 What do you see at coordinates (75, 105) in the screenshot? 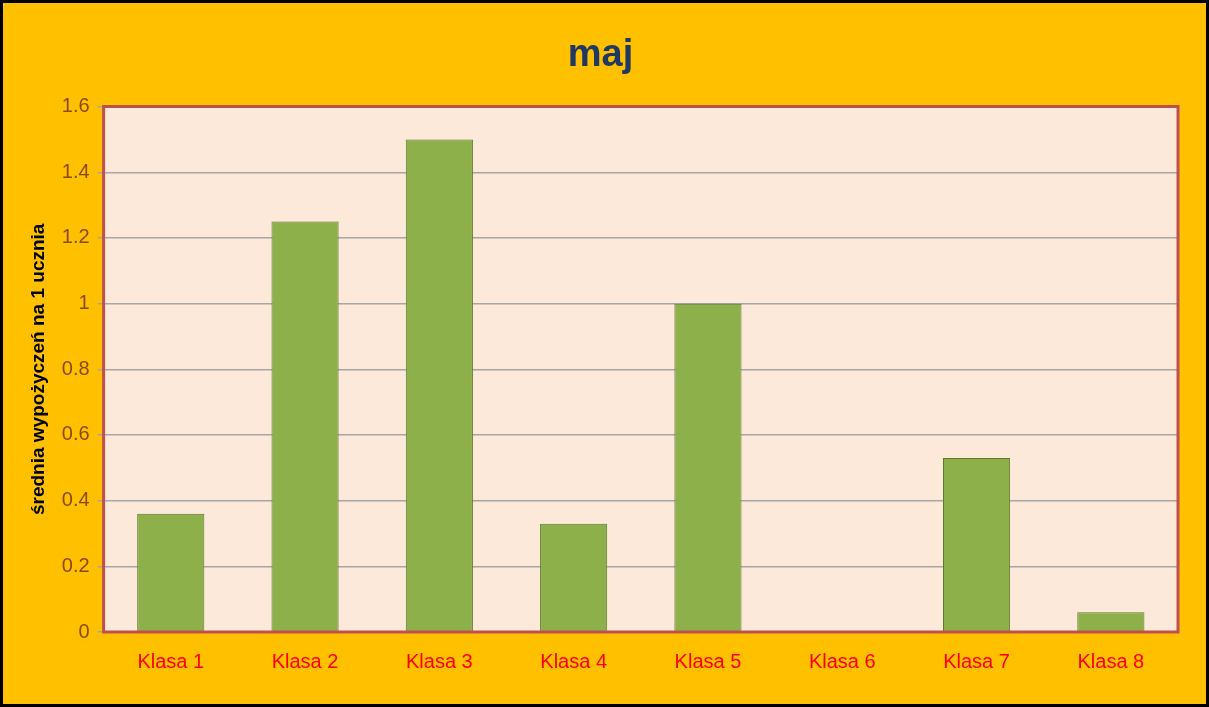
I see `y-tick-label: 1.6` at bounding box center [75, 105].